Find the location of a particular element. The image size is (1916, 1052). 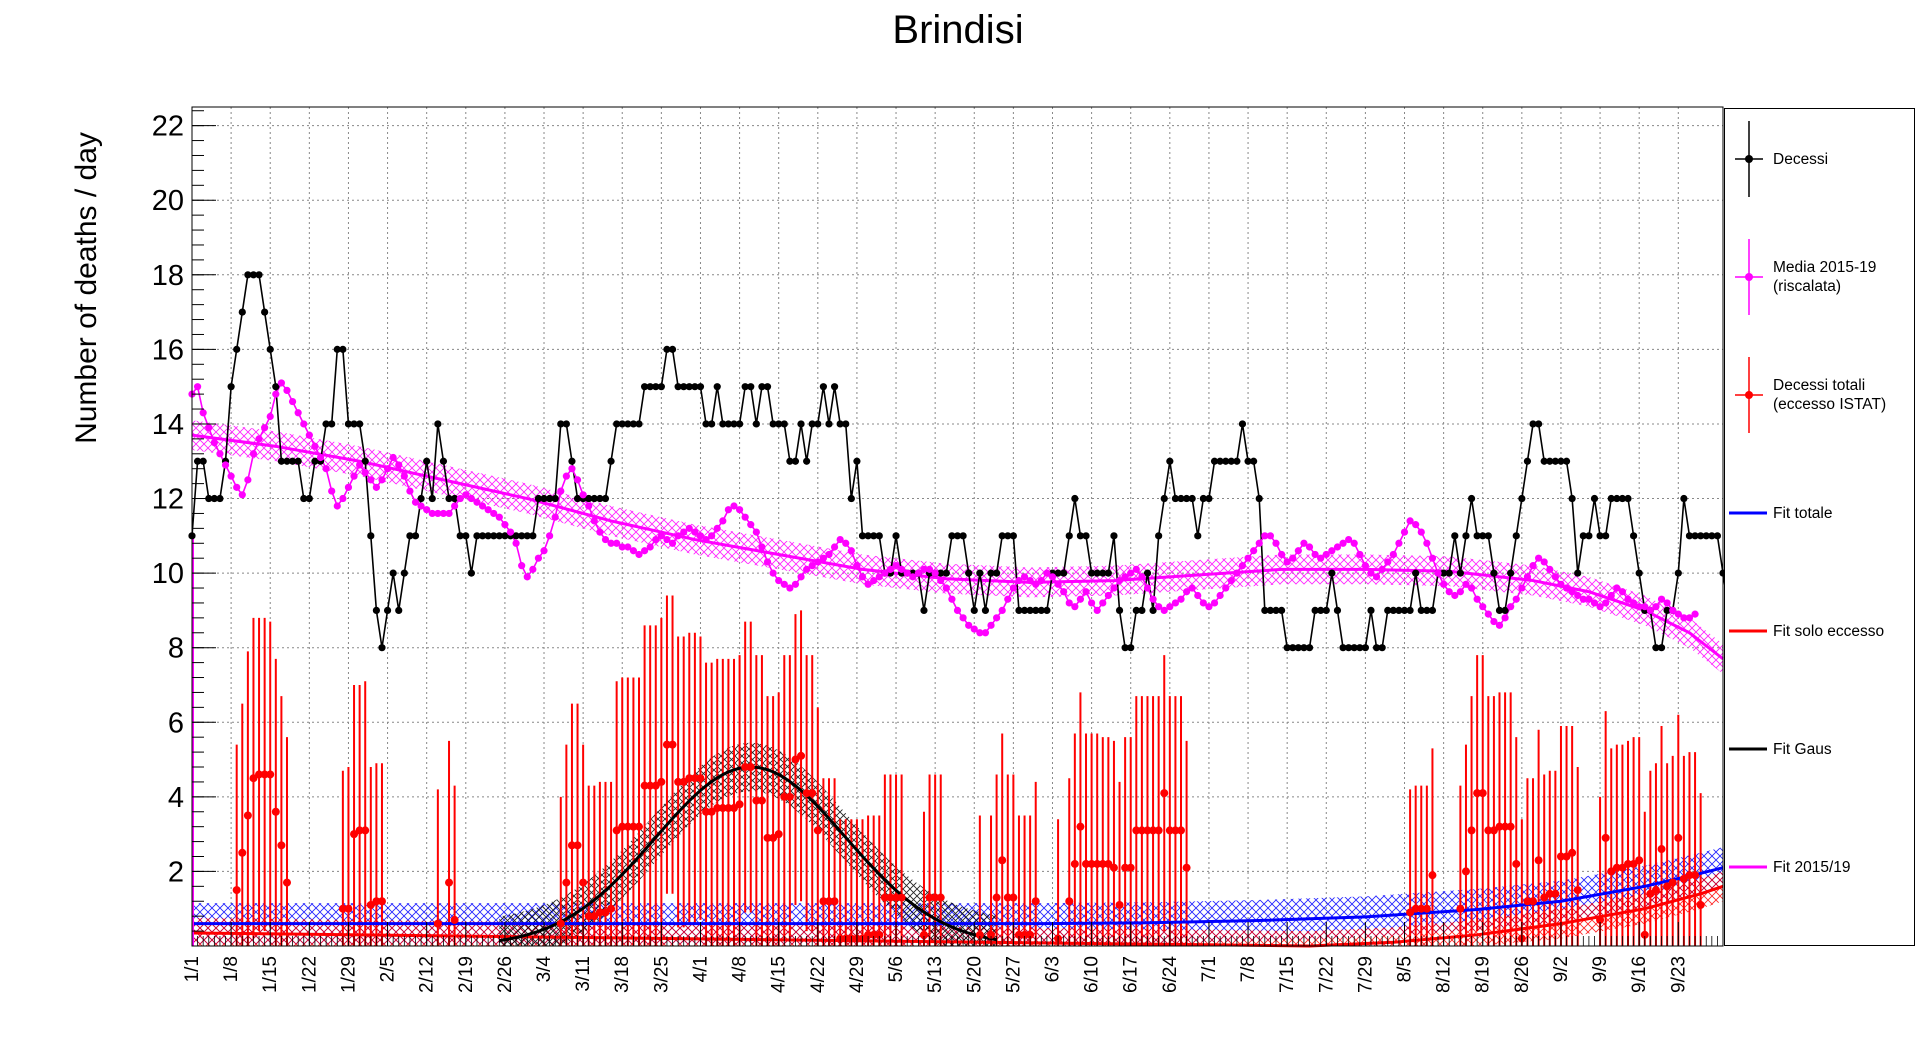

x-tick-label: 7/8 is located at coordinates (1248, 969).